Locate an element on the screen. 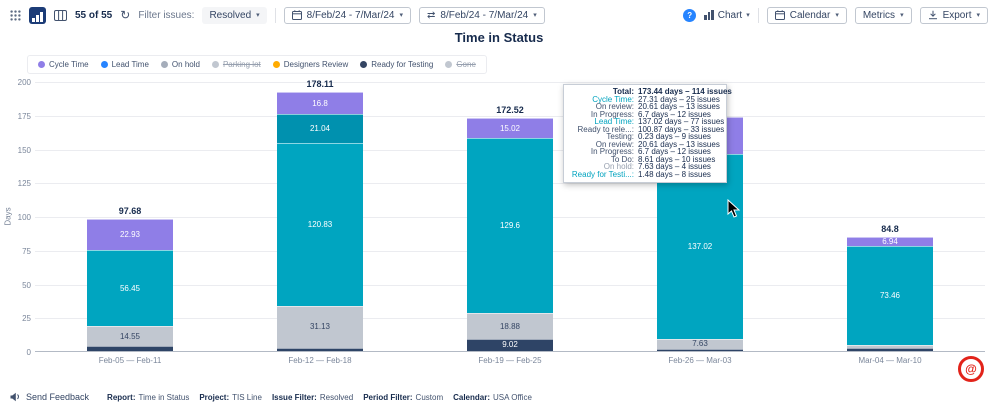 The image size is (998, 409). megaphone-icon is located at coordinates (15, 397).